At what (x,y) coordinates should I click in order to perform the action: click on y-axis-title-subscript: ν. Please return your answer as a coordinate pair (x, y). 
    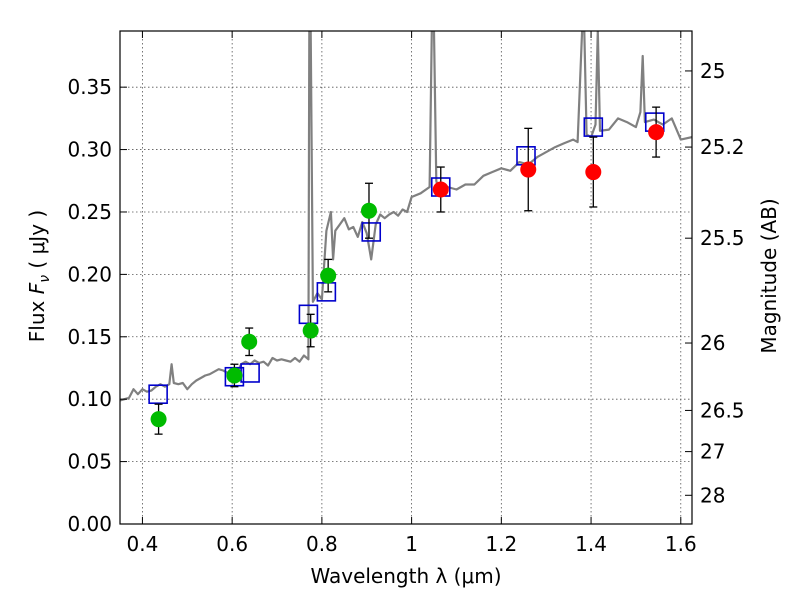
    Looking at the image, I should click on (45, 279).